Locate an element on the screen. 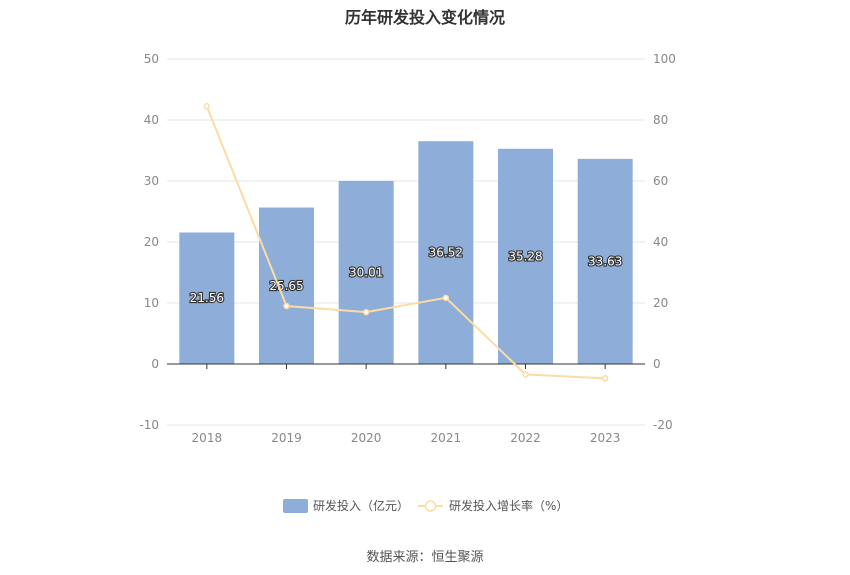  bar-data-label: 36.52 is located at coordinates (446, 253).